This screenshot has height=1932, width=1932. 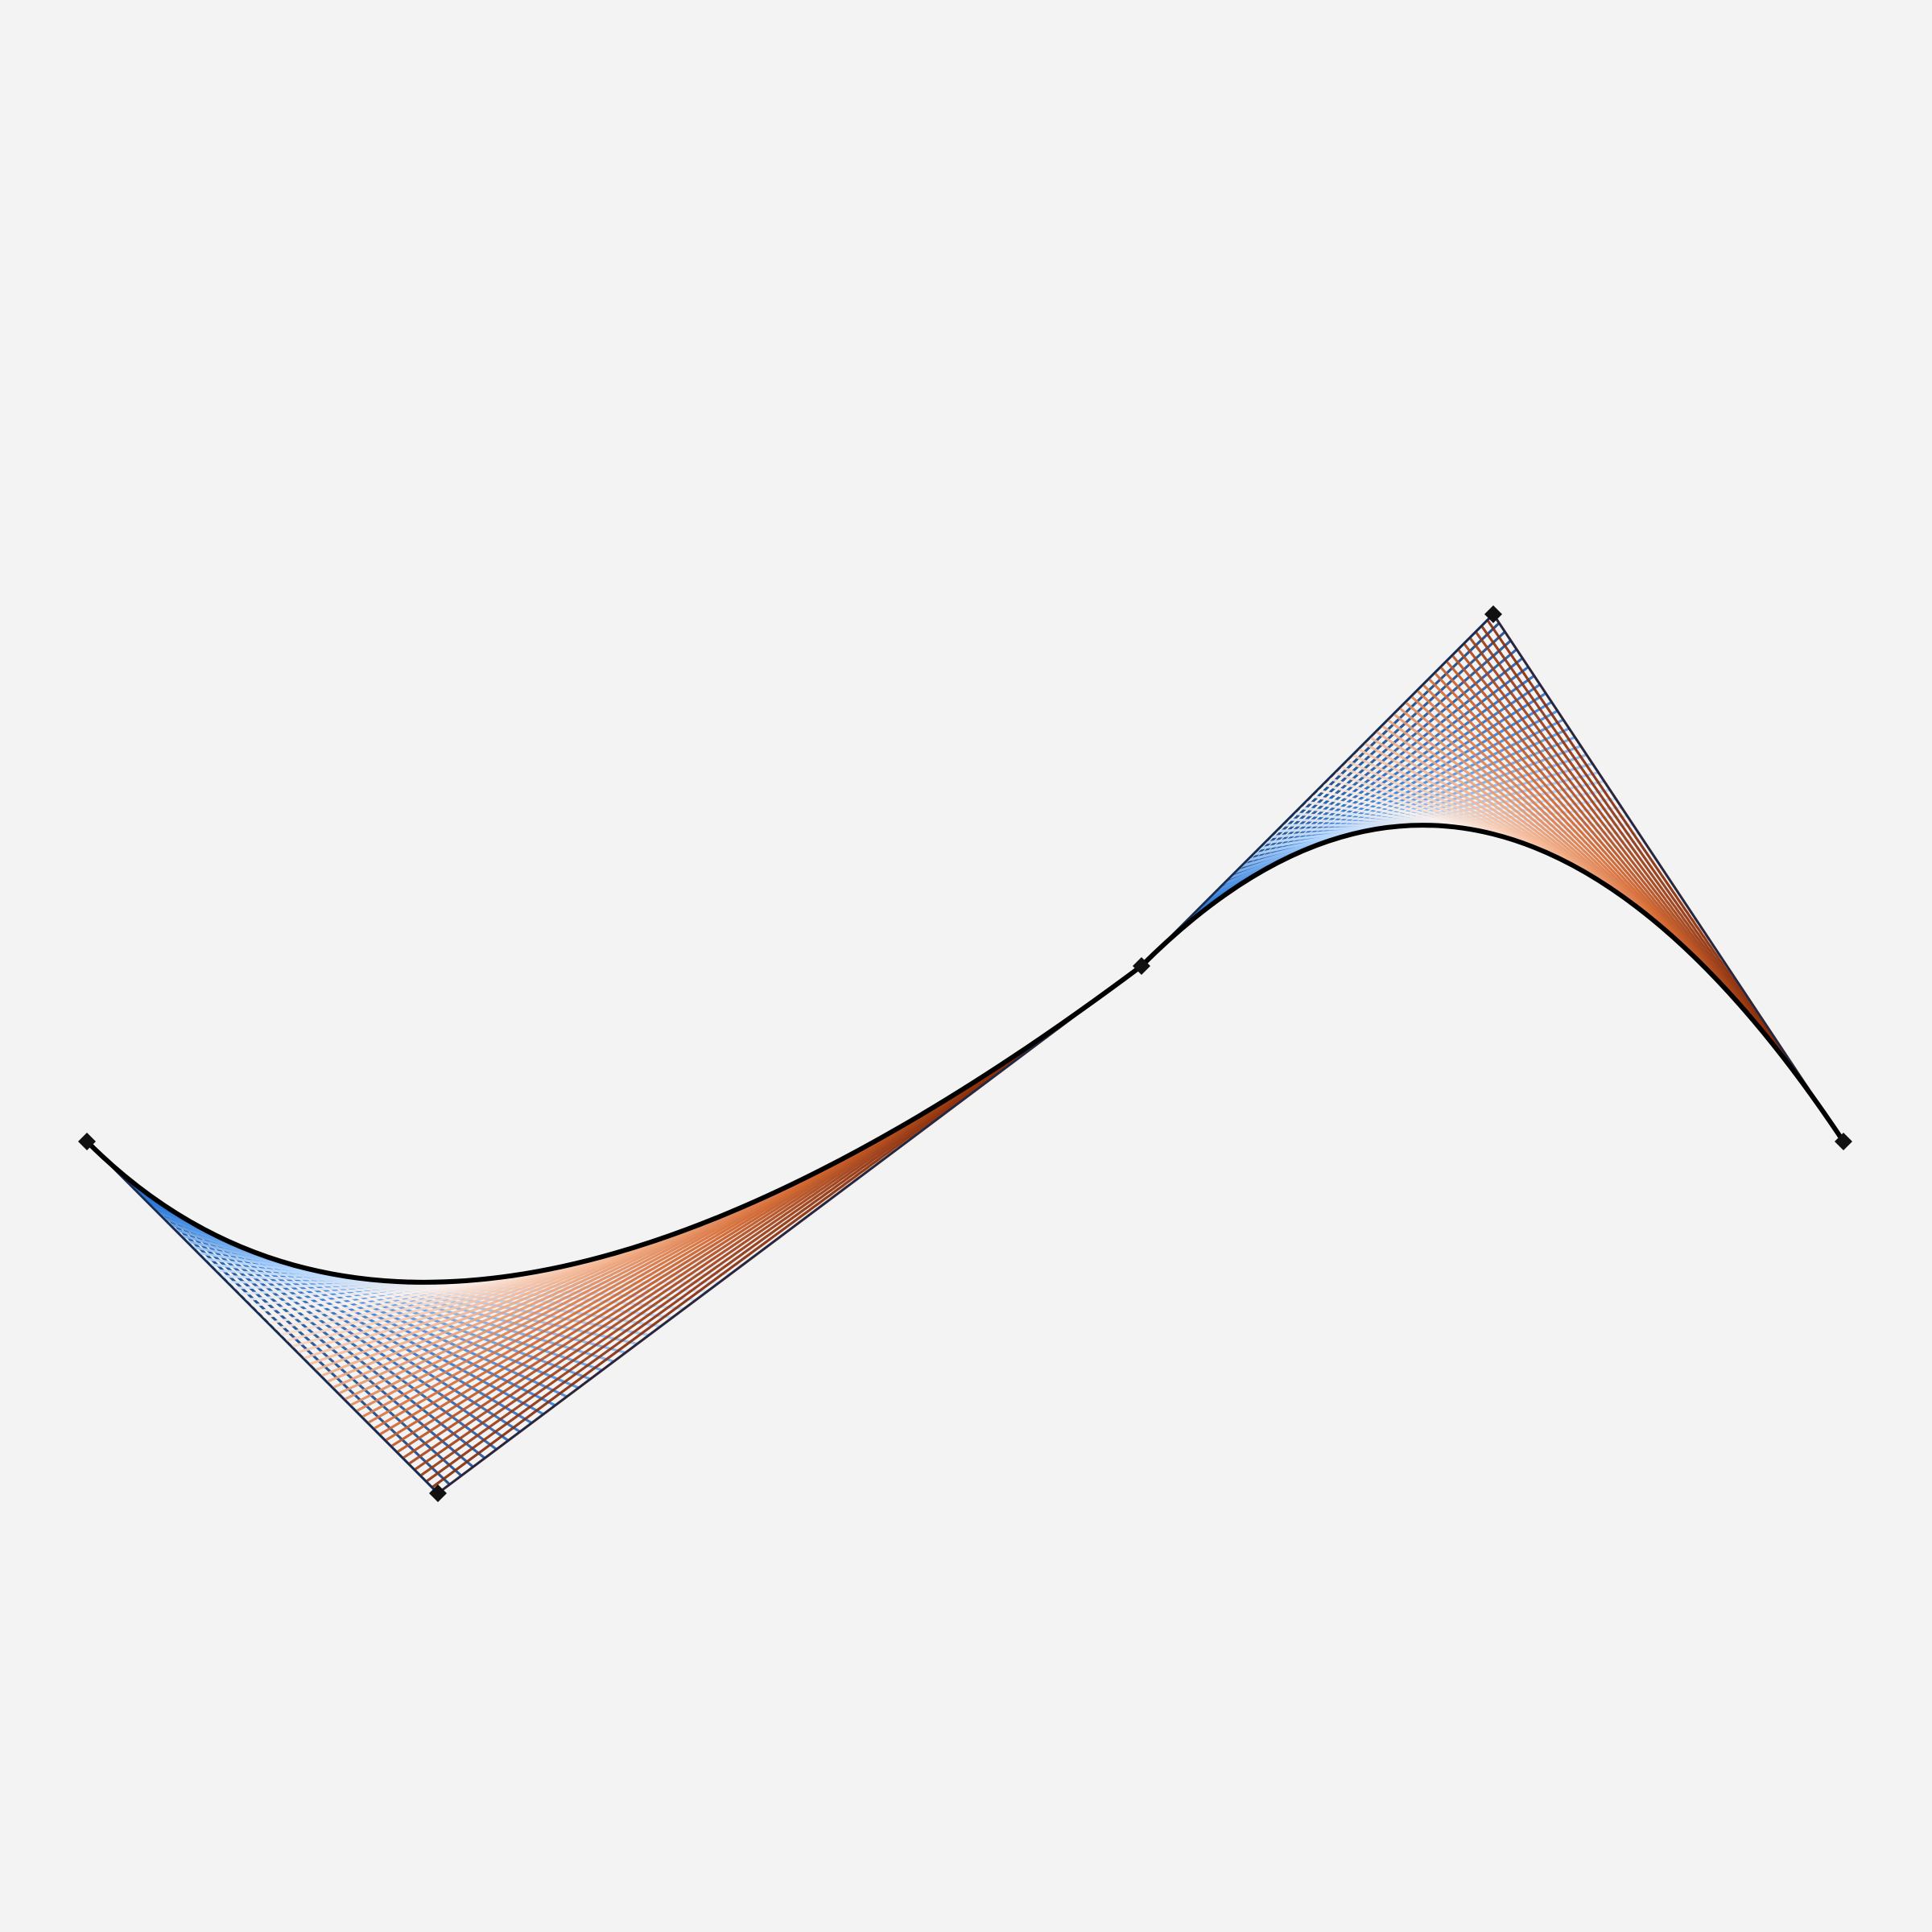 I want to click on control-point-p1, so click(x=438, y=1493).